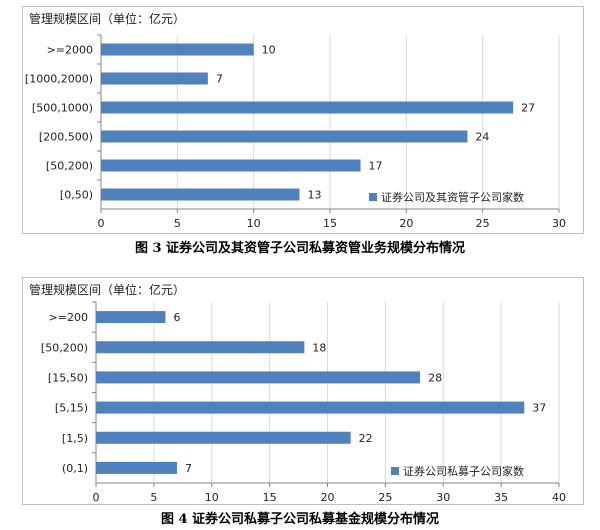  I want to click on chart-4-legend-swatch, so click(395, 471).